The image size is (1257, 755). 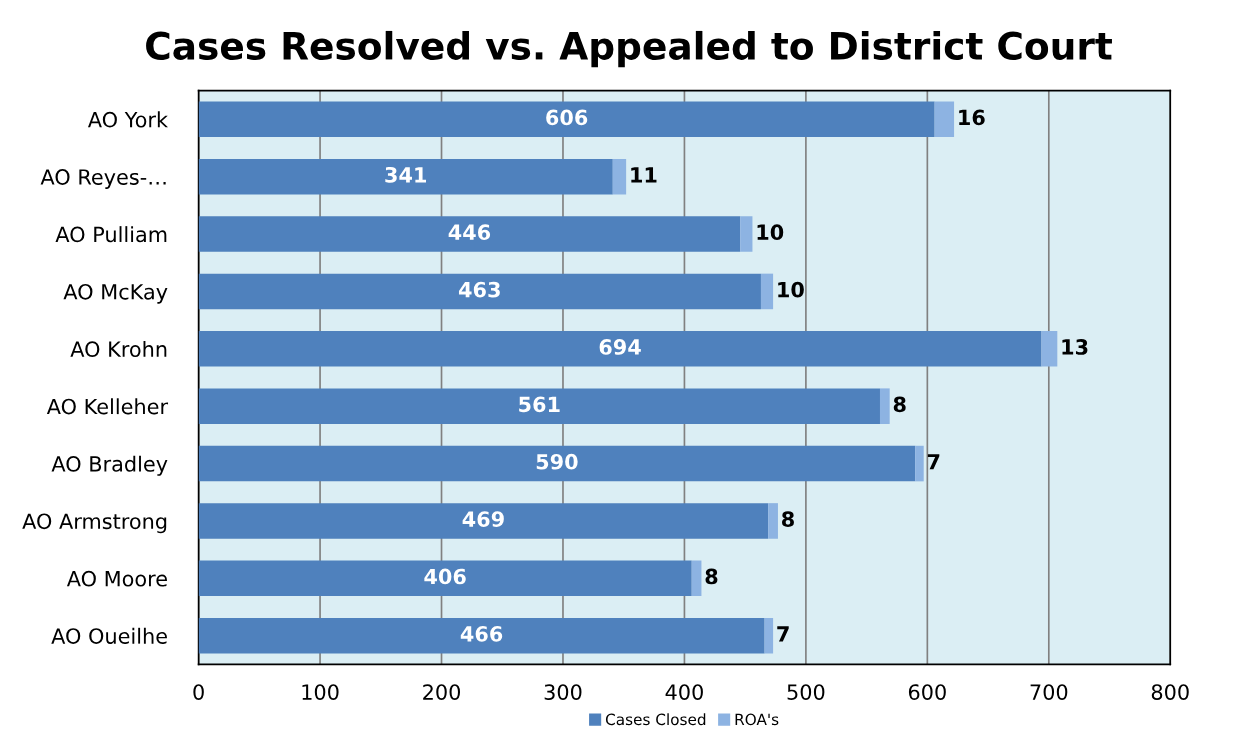 I want to click on data-label: 606, so click(x=567, y=117).